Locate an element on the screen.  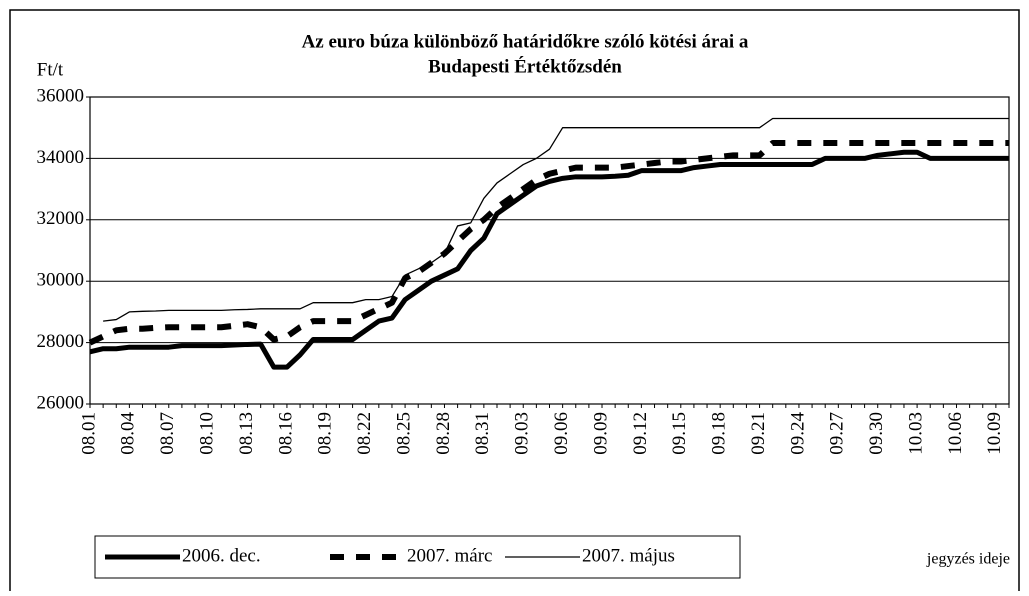
y-tick-label: 36000 is located at coordinates (61, 95).